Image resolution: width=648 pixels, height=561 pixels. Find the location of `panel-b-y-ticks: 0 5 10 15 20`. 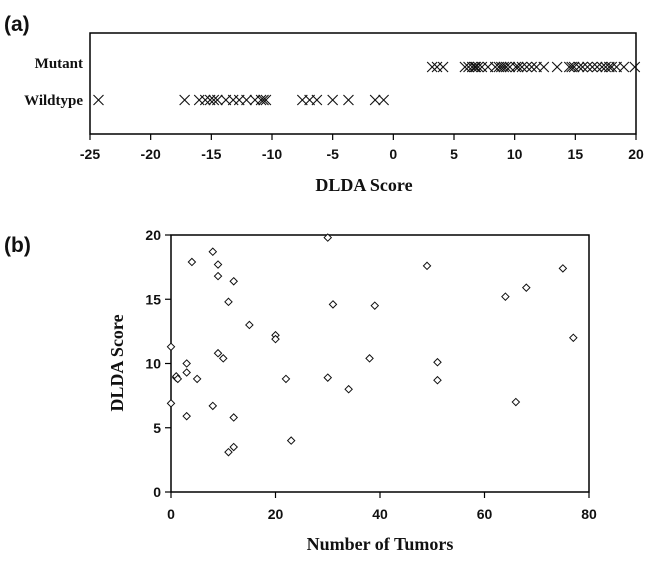

panel-b-y-ticks: 0 5 10 15 20 is located at coordinates (158, 363).